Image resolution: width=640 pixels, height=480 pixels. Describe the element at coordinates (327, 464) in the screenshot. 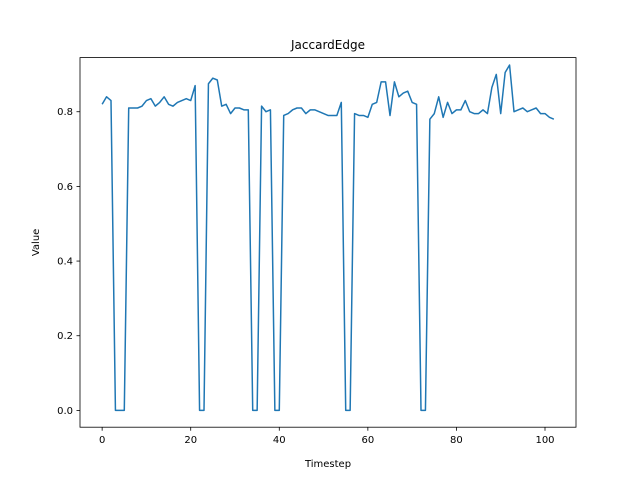

I see `x-axis-label: Timestep` at that location.